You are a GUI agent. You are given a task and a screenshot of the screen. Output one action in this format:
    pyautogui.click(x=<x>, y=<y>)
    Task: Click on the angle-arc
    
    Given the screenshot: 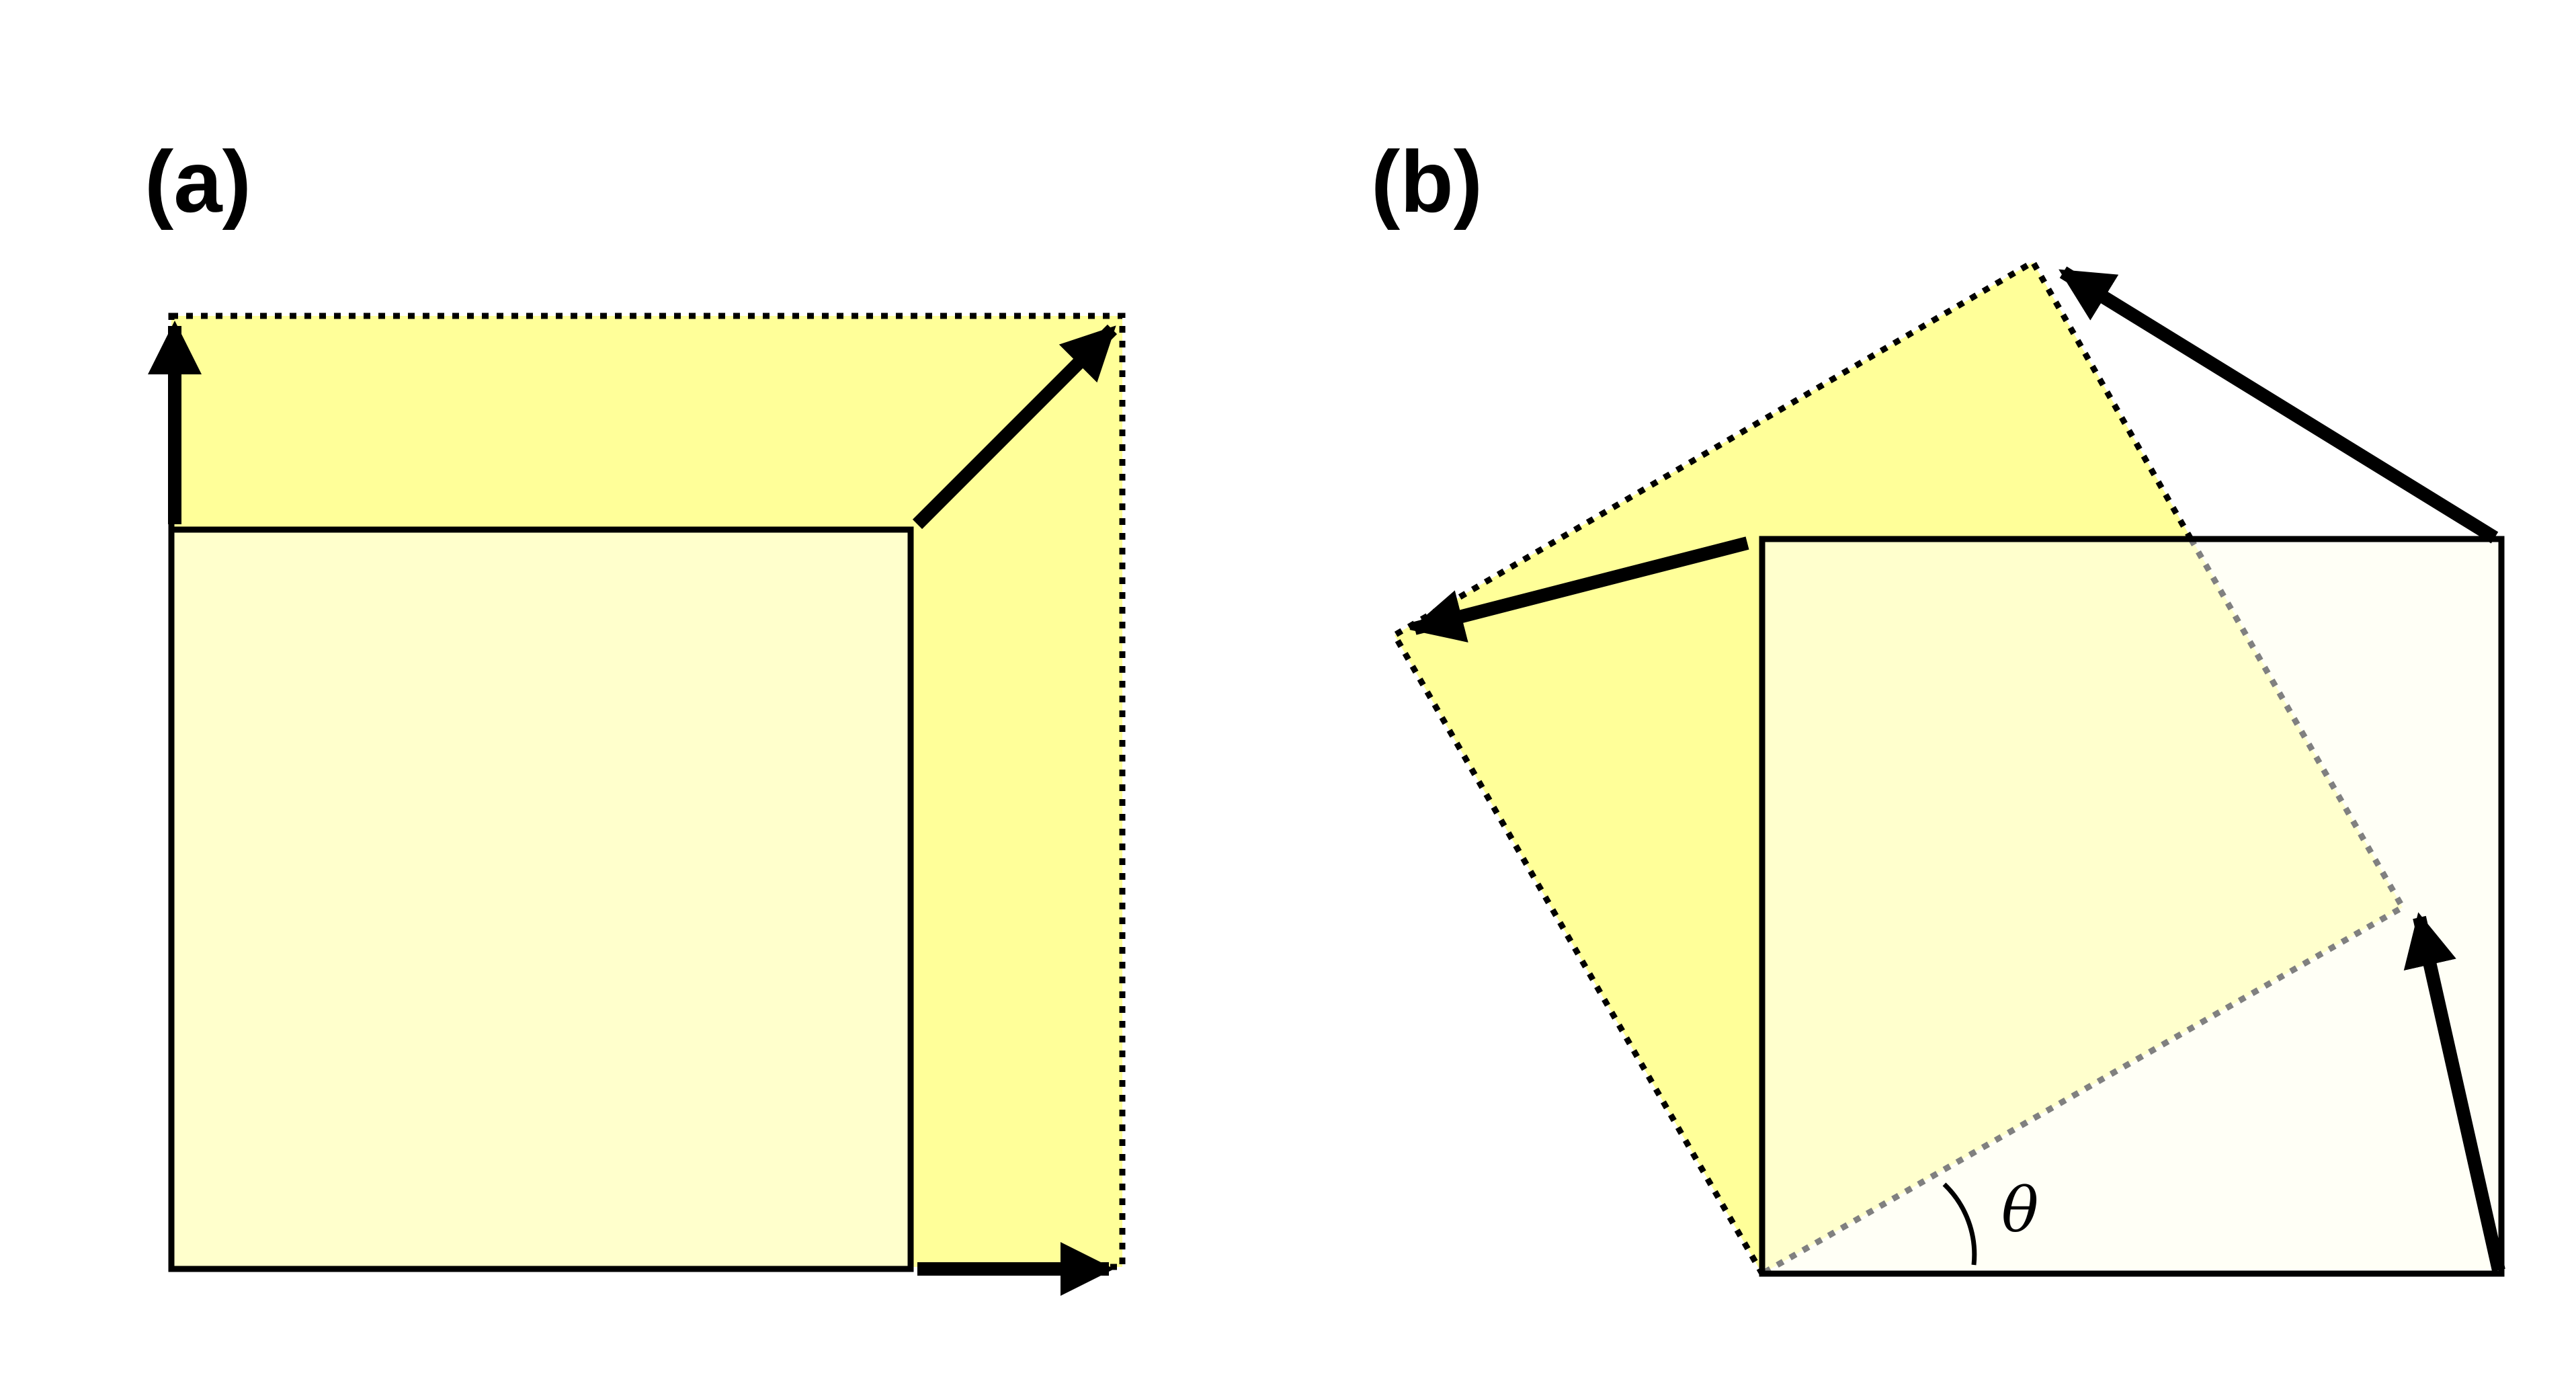 What is the action you would take?
    pyautogui.click(x=1960, y=1224)
    